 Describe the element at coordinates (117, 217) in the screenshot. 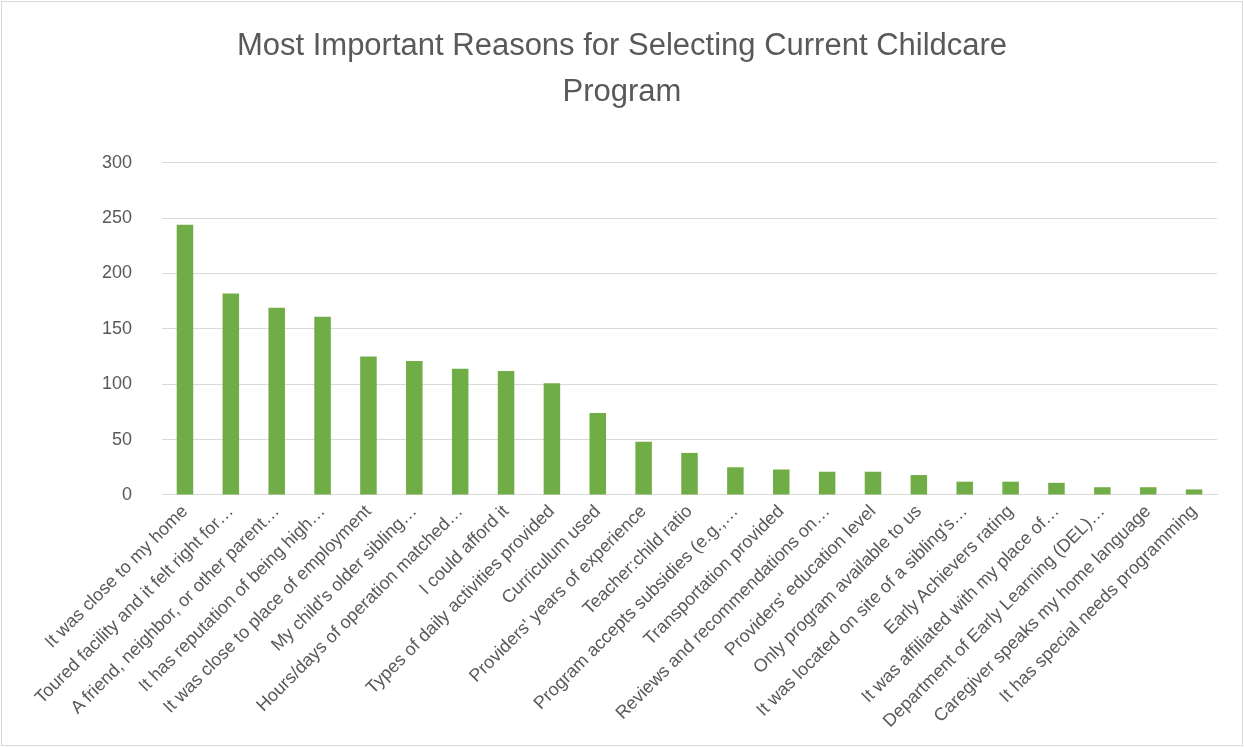

I see `y-tick-label: 250` at that location.